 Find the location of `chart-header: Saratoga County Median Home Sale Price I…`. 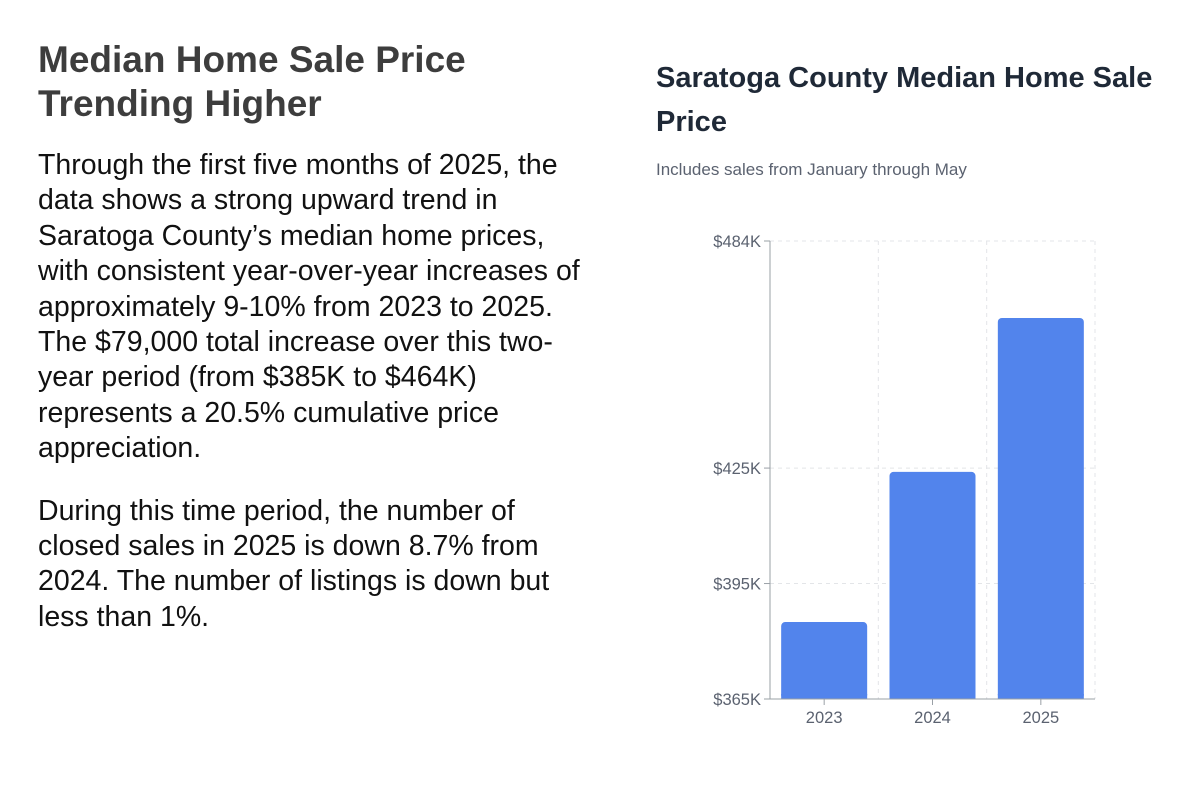

chart-header: Saratoga County Median Home Sale Price I… is located at coordinates (916, 118).